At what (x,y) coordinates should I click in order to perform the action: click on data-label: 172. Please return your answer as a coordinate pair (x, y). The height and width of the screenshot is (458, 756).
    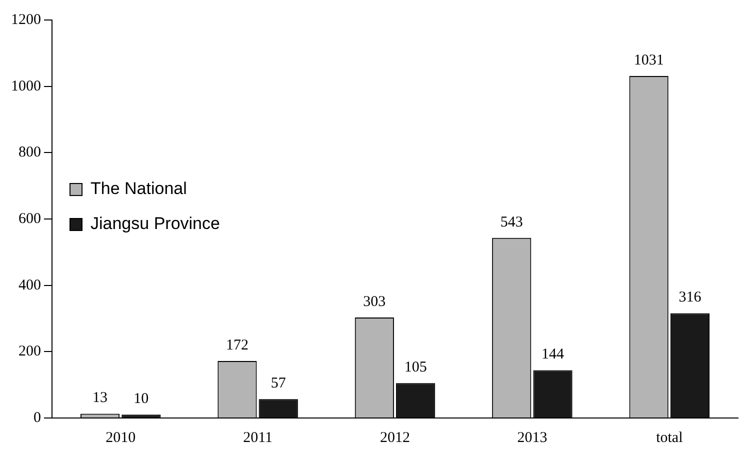
    Looking at the image, I should click on (237, 345).